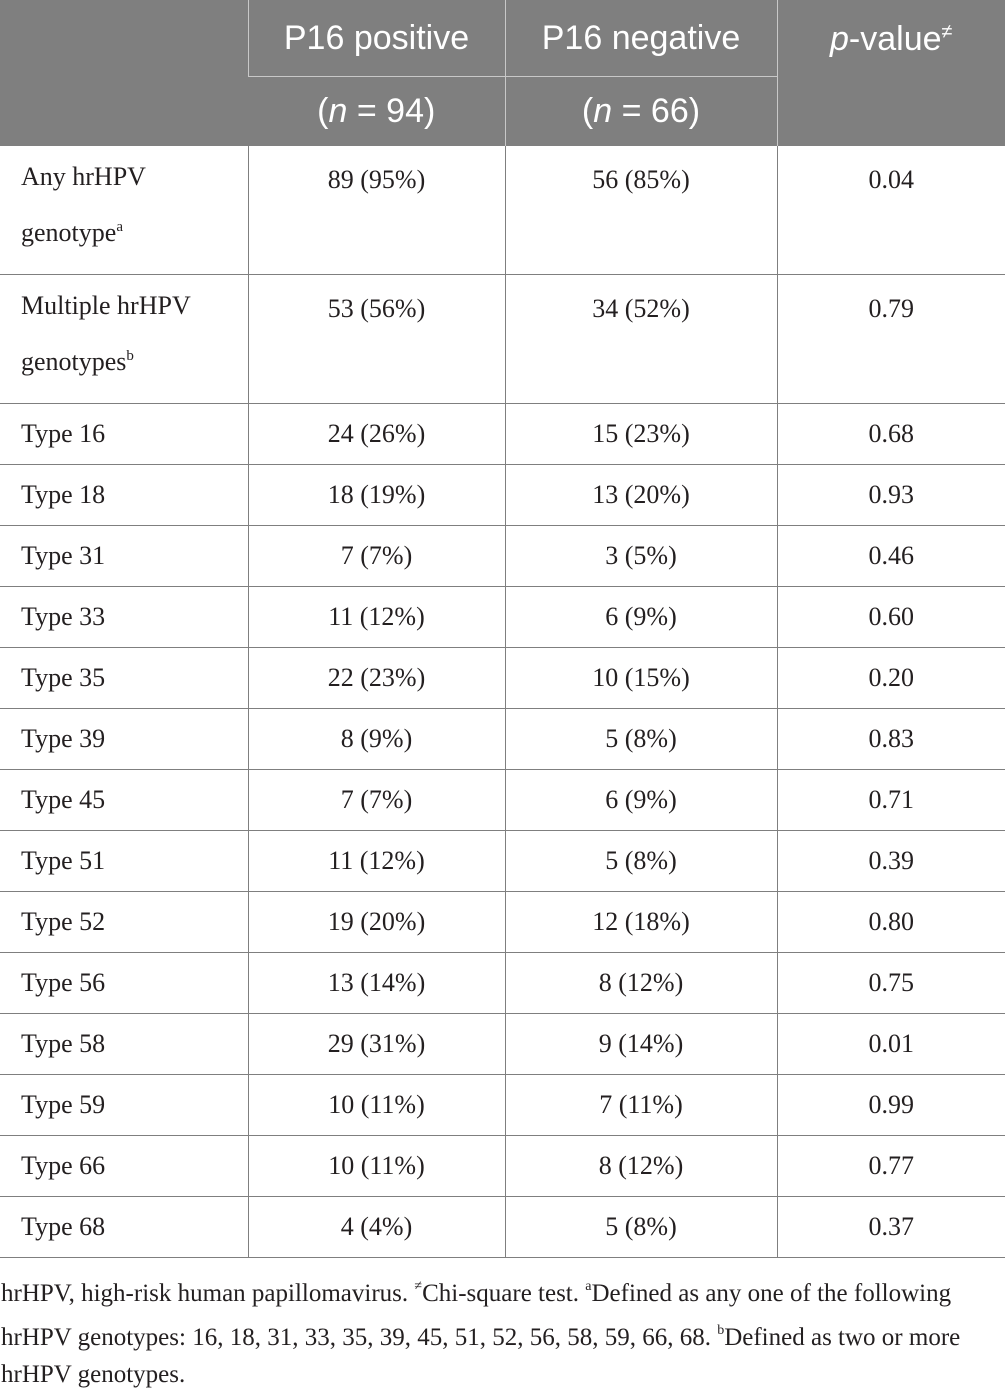  What do you see at coordinates (890, 739) in the screenshot?
I see `cell-p-value: 0.83` at bounding box center [890, 739].